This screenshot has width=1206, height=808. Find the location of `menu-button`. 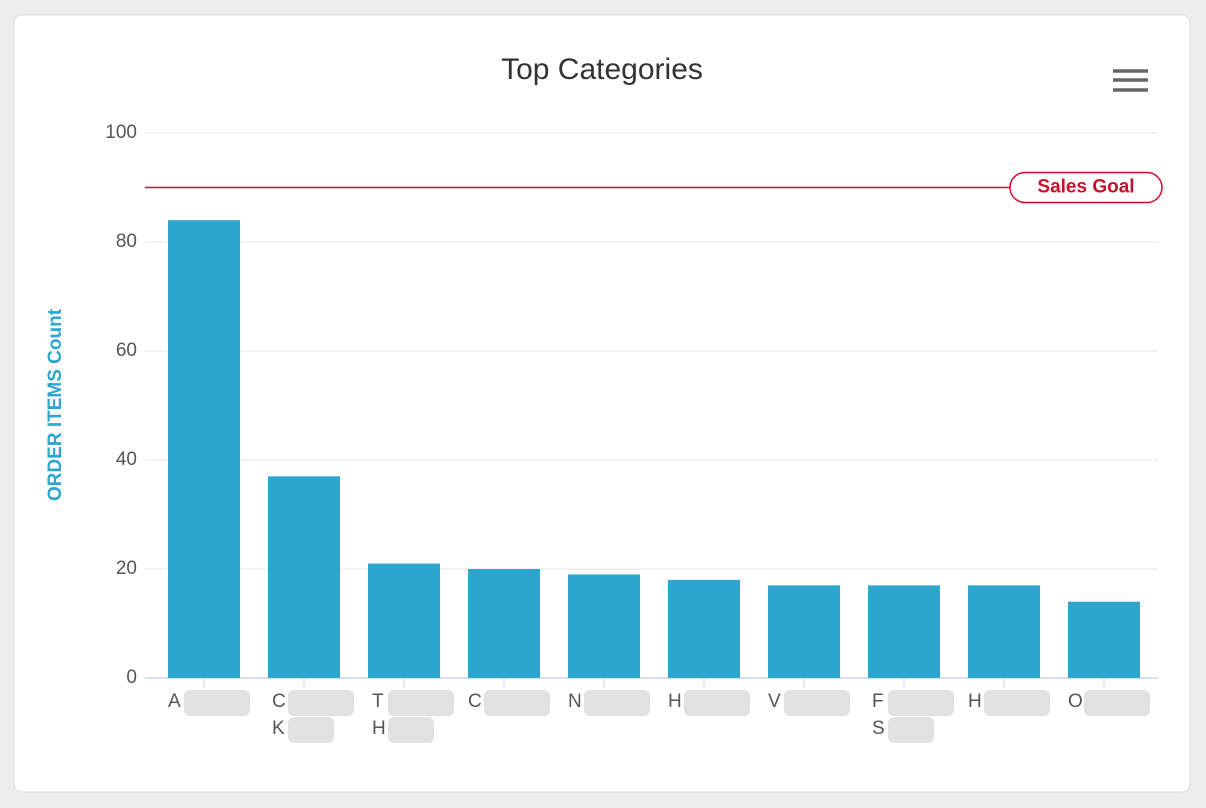

menu-button is located at coordinates (1130, 80).